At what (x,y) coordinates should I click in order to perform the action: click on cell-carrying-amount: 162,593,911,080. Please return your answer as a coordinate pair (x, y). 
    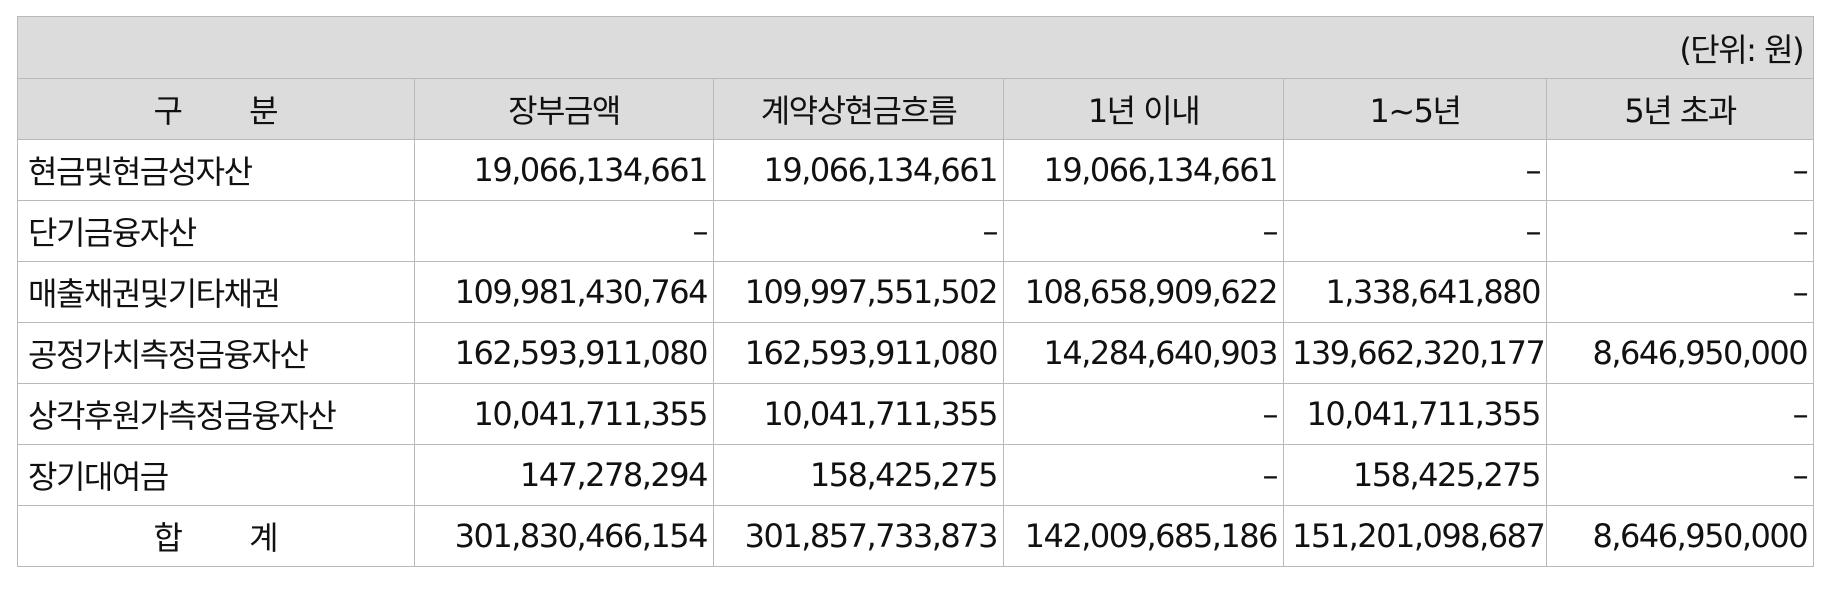
    Looking at the image, I should click on (564, 353).